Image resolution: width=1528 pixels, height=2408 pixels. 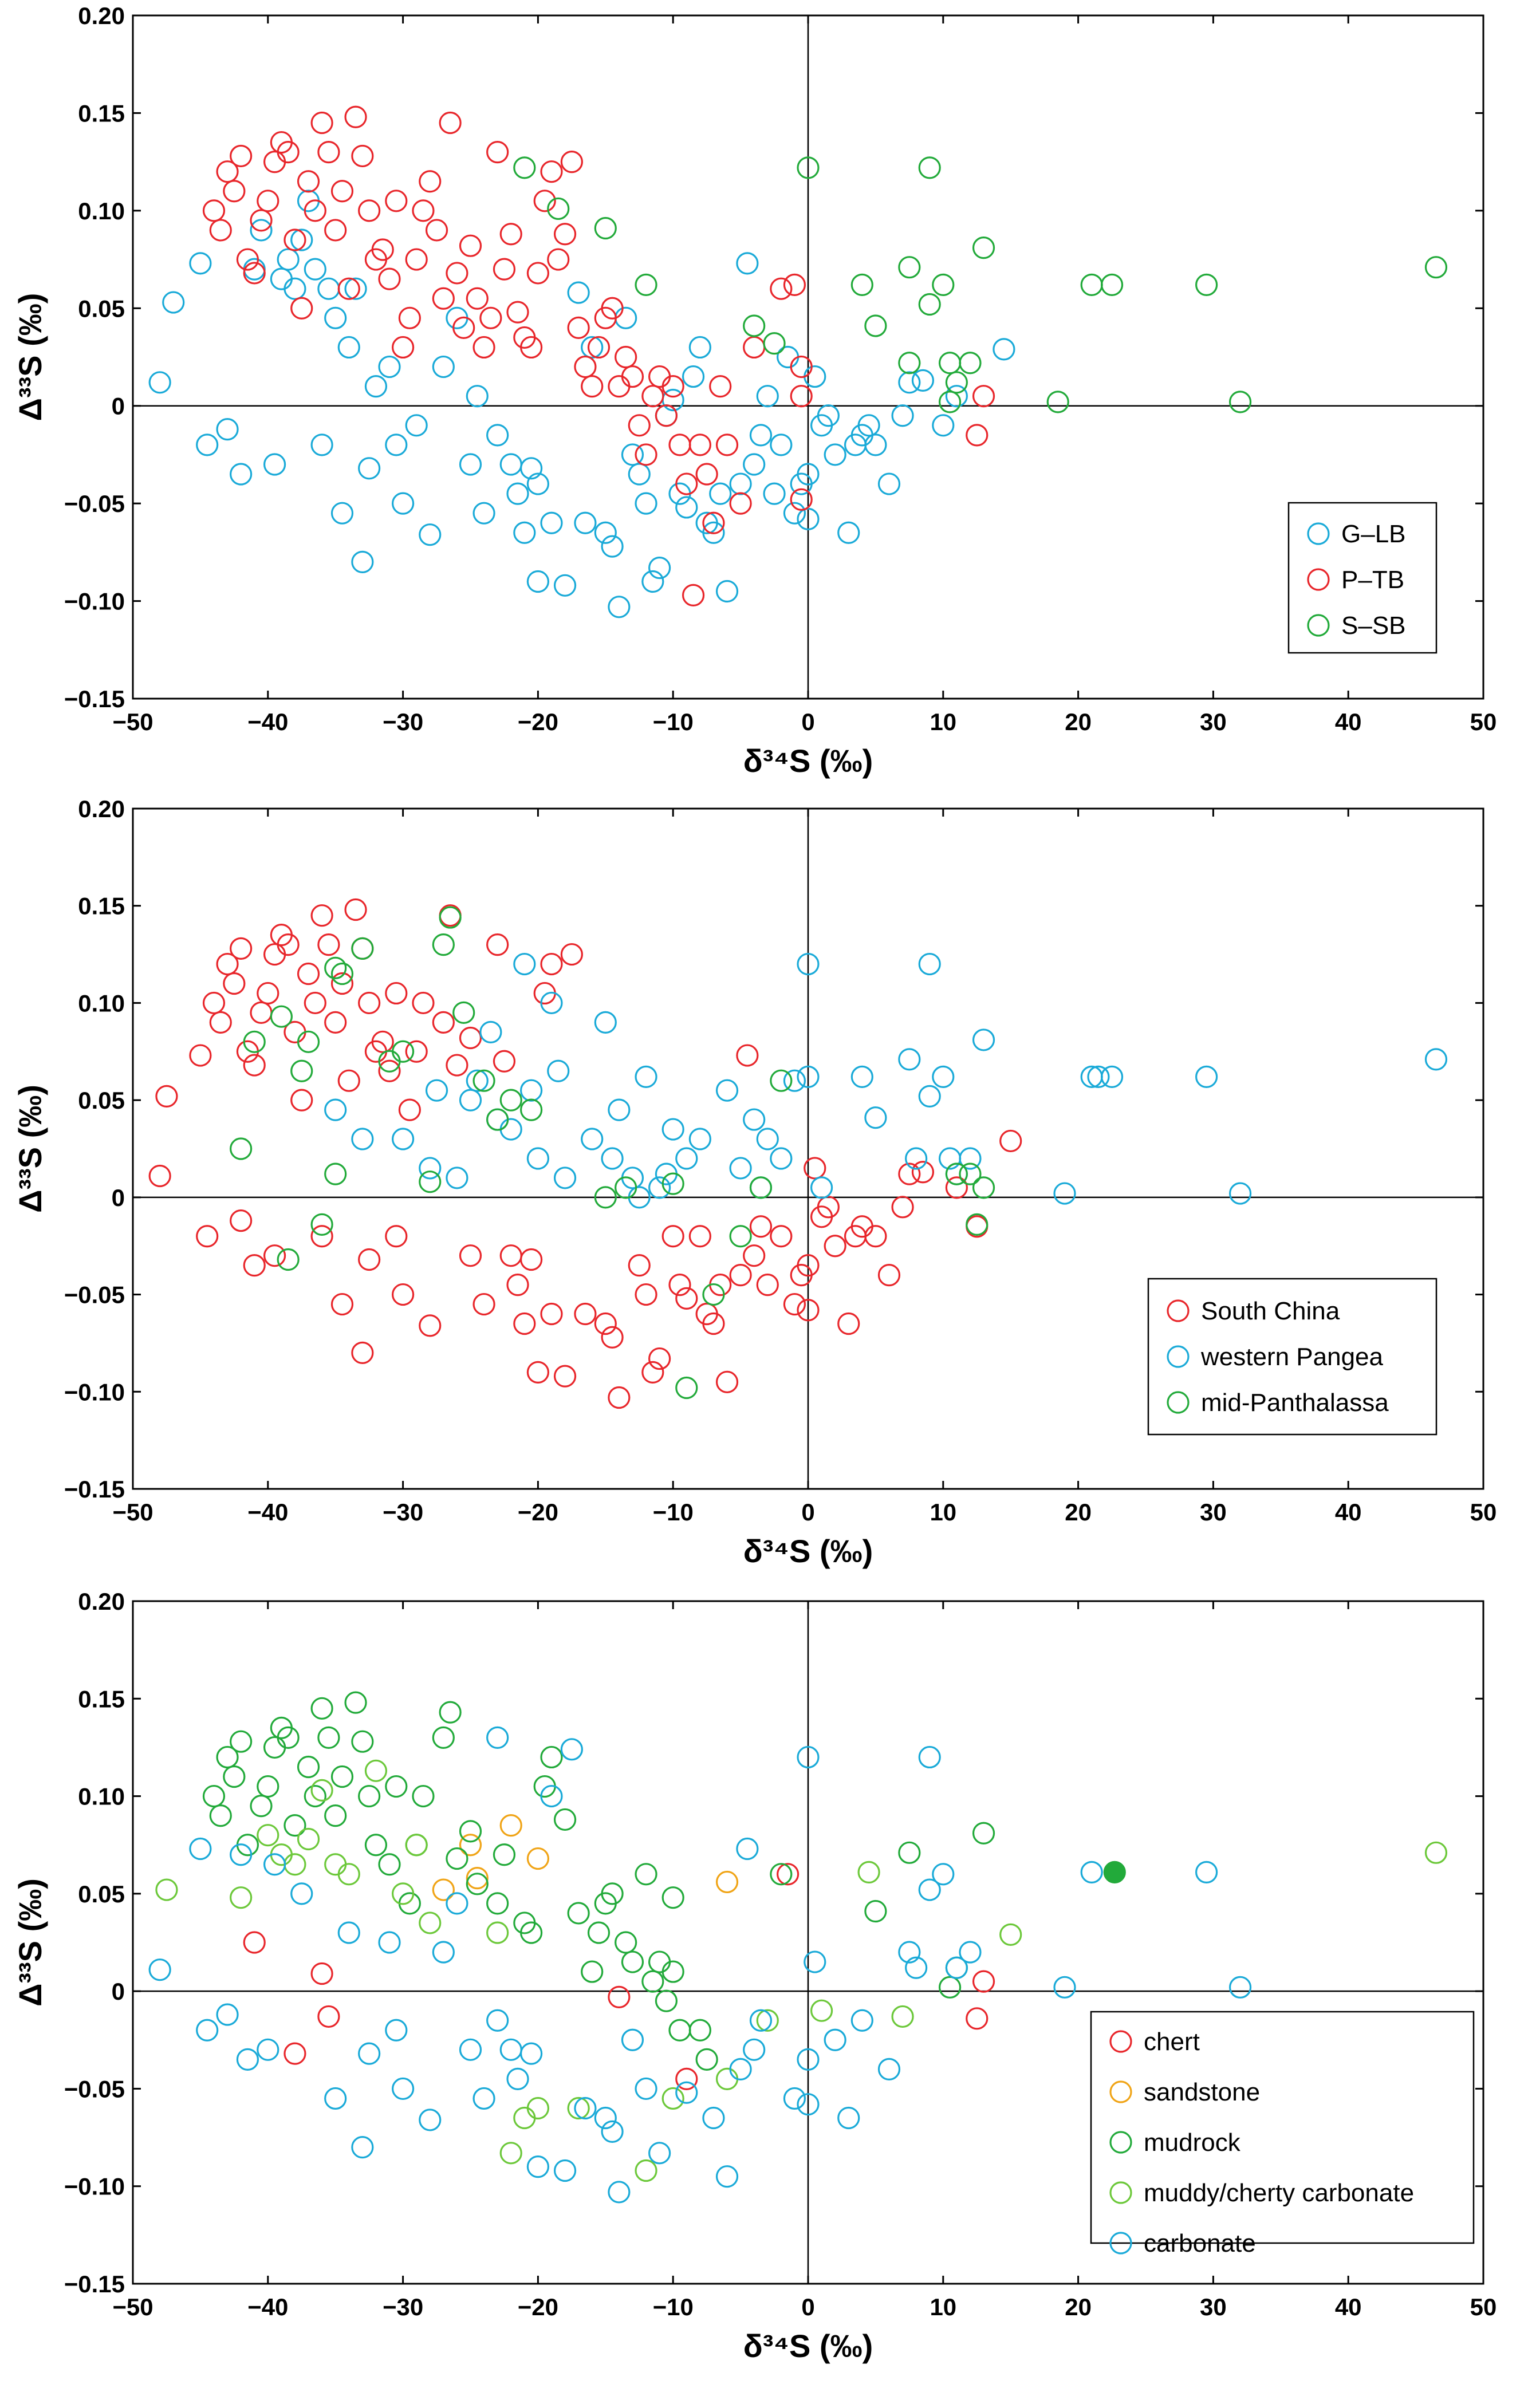 What do you see at coordinates (102, 1003) in the screenshot?
I see `y-tick-label: 0.10` at bounding box center [102, 1003].